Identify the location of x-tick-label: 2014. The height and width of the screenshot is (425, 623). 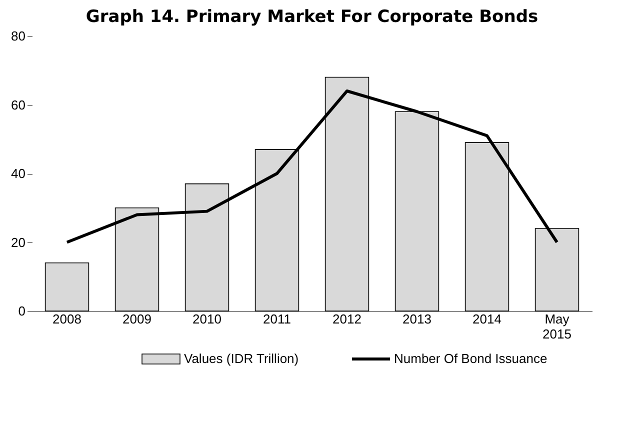
(487, 319).